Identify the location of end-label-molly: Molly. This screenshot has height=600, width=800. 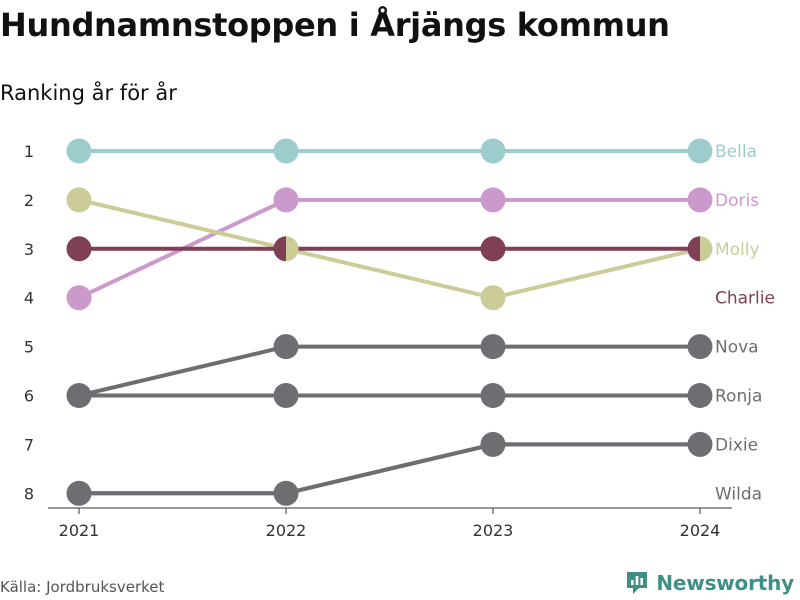
(737, 250).